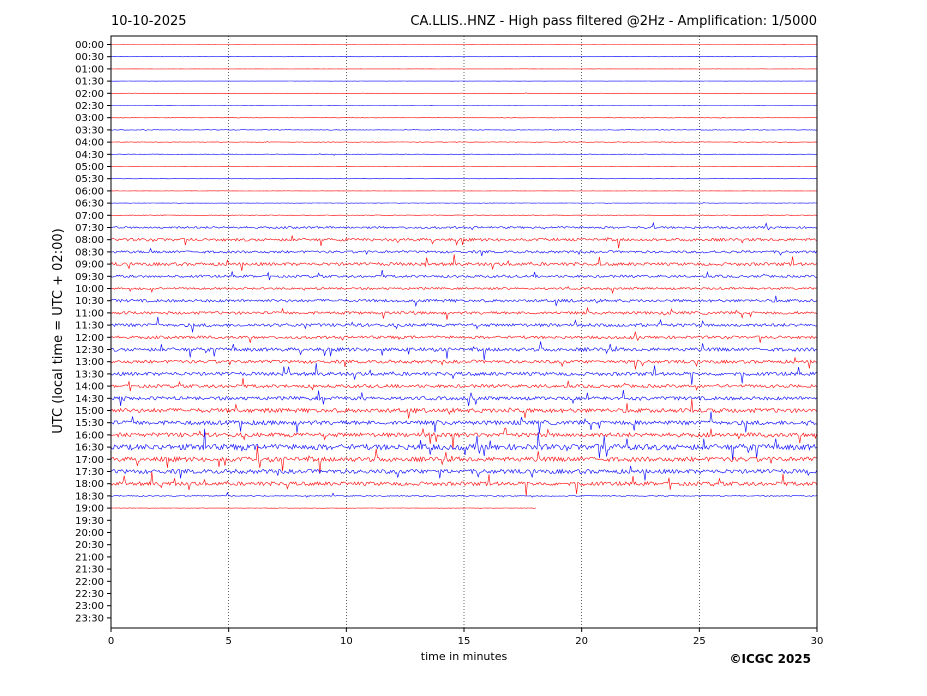  What do you see at coordinates (89, 374) in the screenshot?
I see `y-tick-label: 13:30` at bounding box center [89, 374].